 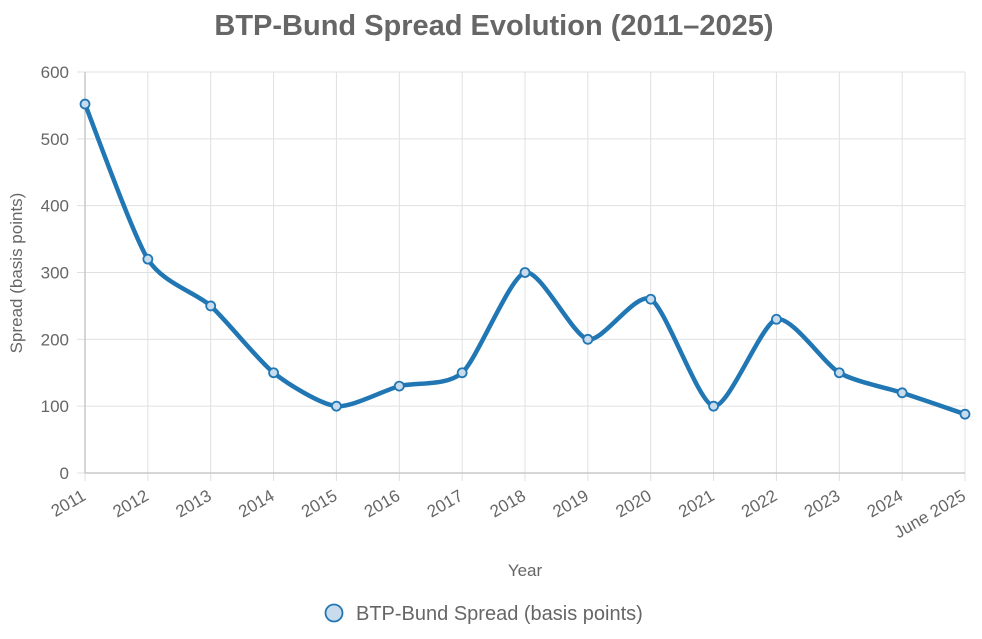 I want to click on y-tick-label: 500, so click(x=55, y=139).